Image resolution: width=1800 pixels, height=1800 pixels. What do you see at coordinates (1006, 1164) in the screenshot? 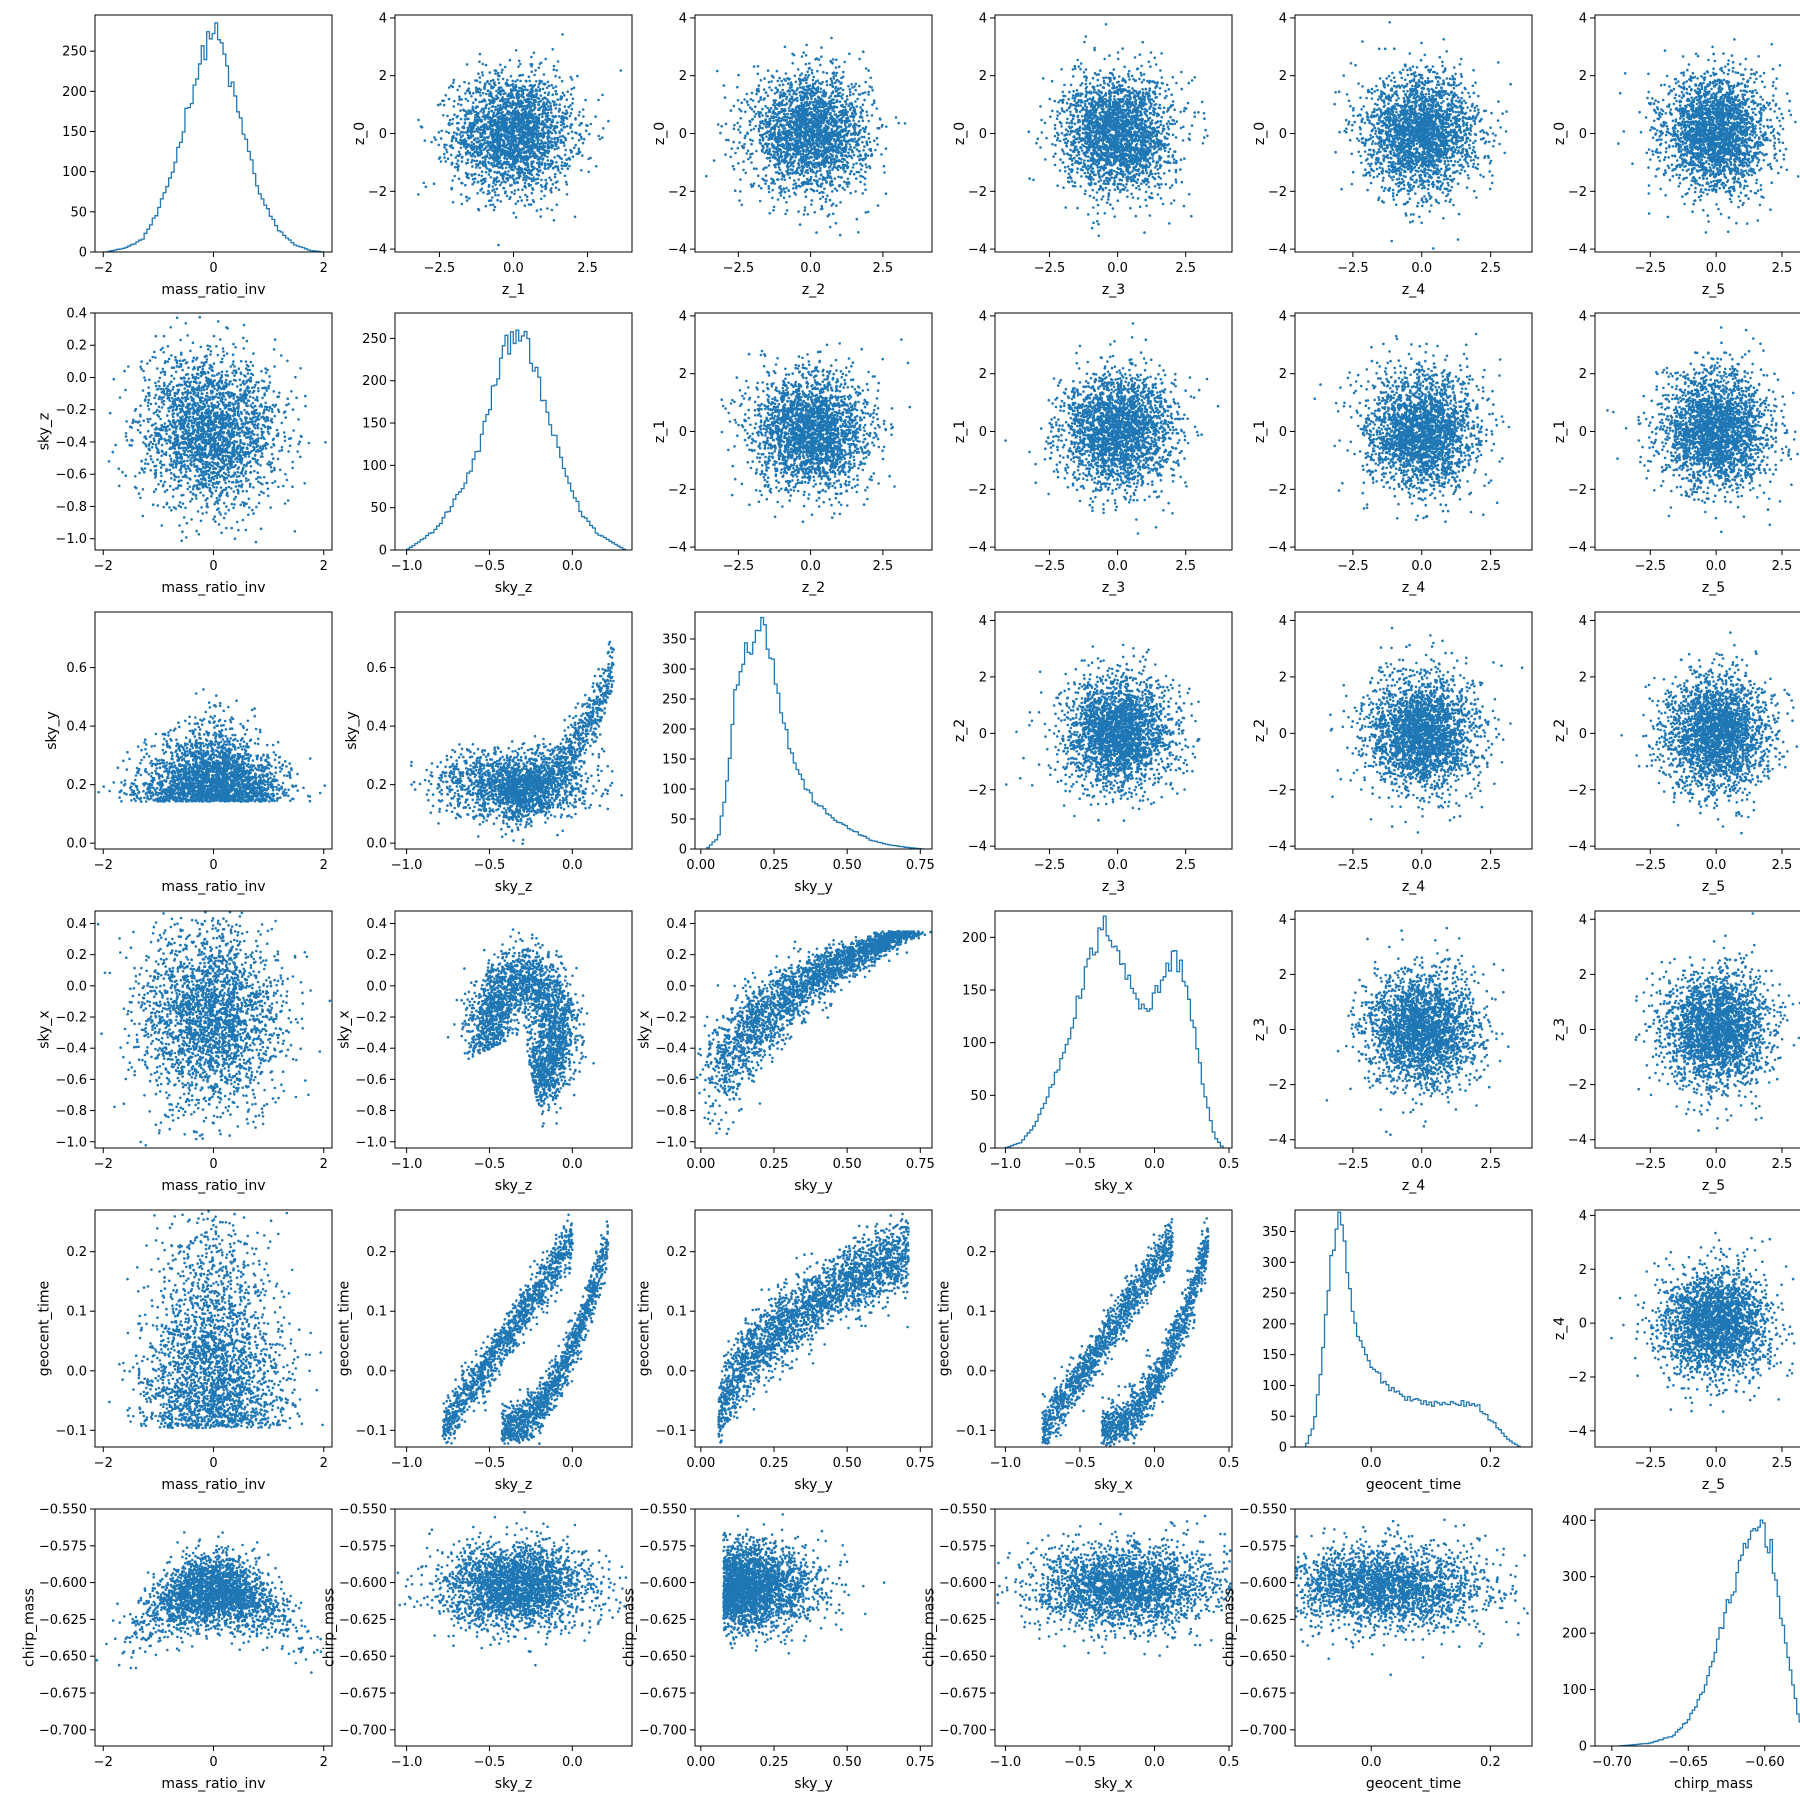
I see `x-tick-label: −1.0` at bounding box center [1006, 1164].